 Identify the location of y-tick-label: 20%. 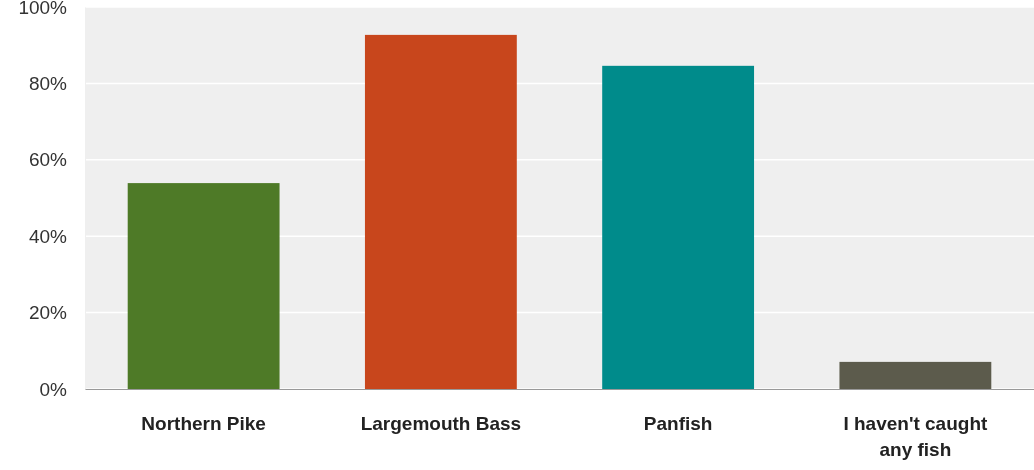
(48, 313).